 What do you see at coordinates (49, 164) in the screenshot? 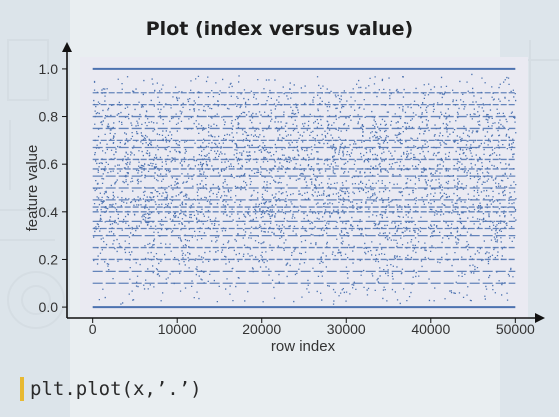
I see `y-tick-label: 0.6` at bounding box center [49, 164].